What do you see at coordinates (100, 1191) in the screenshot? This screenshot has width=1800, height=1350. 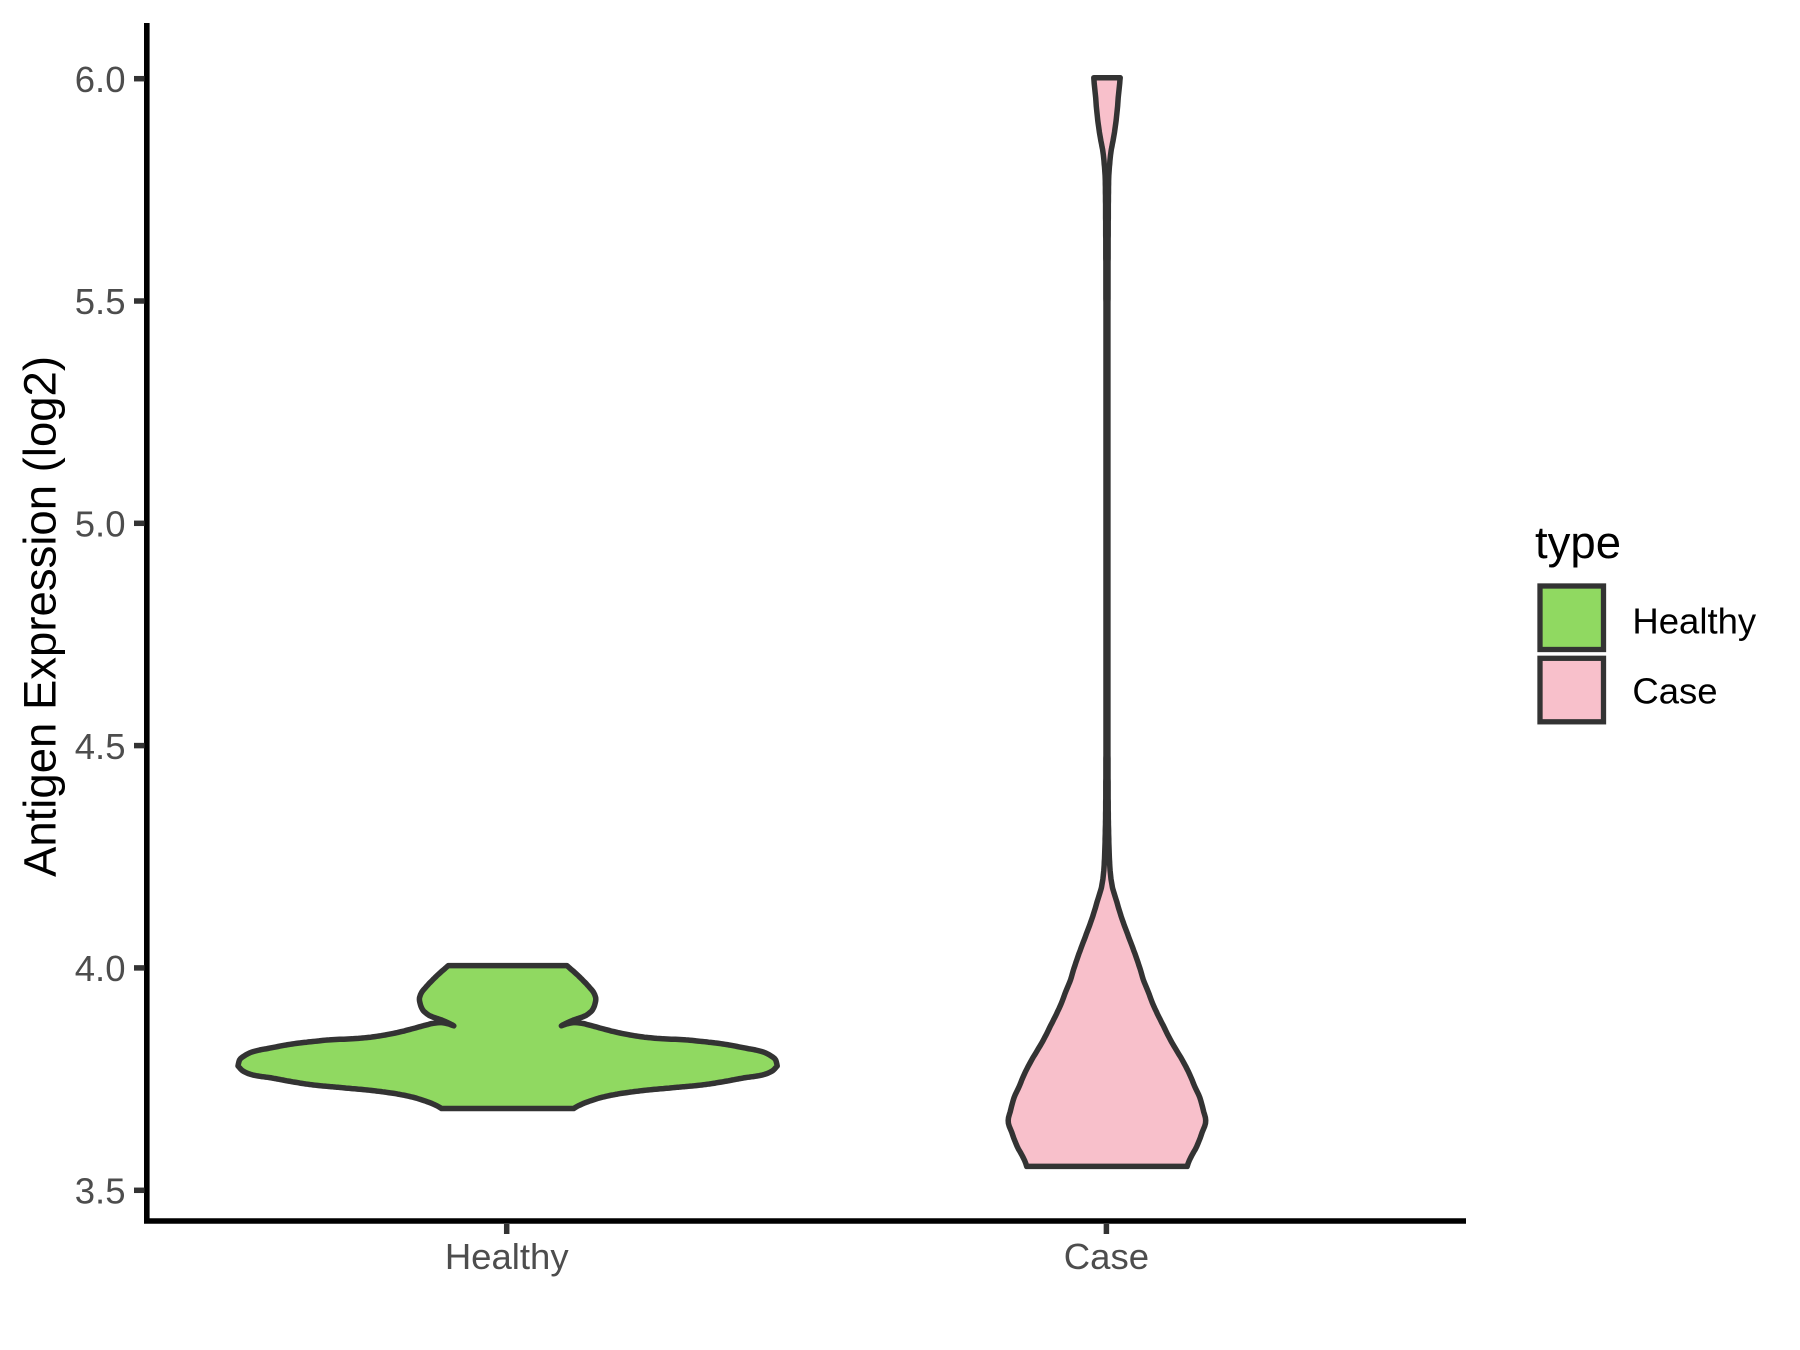 I see `svg-text: 3.5` at bounding box center [100, 1191].